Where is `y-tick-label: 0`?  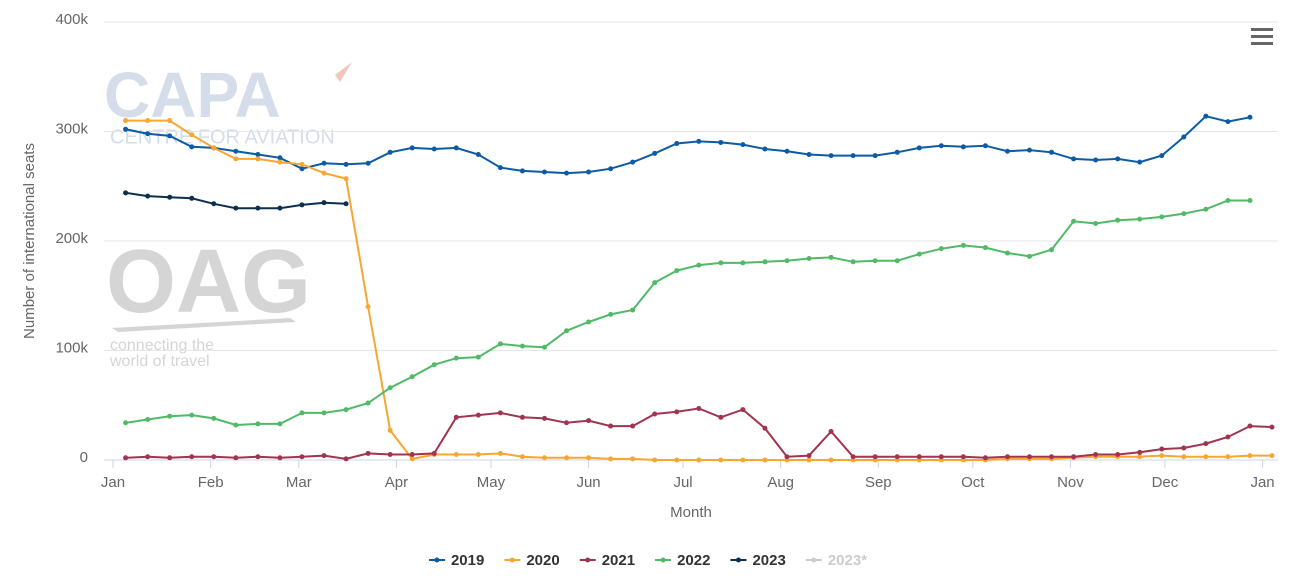
y-tick-label: 0 is located at coordinates (84, 457).